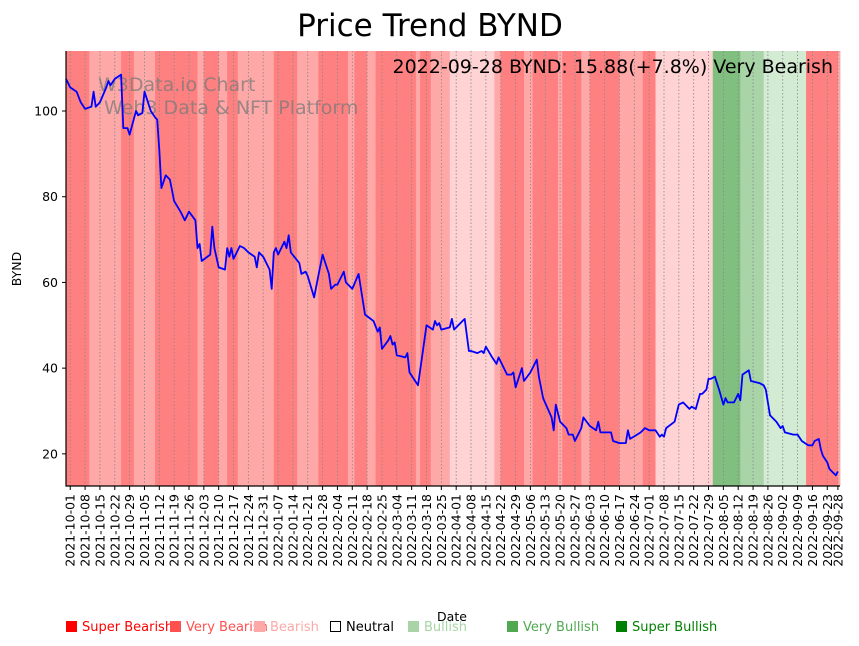  Describe the element at coordinates (144, 530) in the screenshot. I see `x-tick-label-5: 2021-11-05` at that location.